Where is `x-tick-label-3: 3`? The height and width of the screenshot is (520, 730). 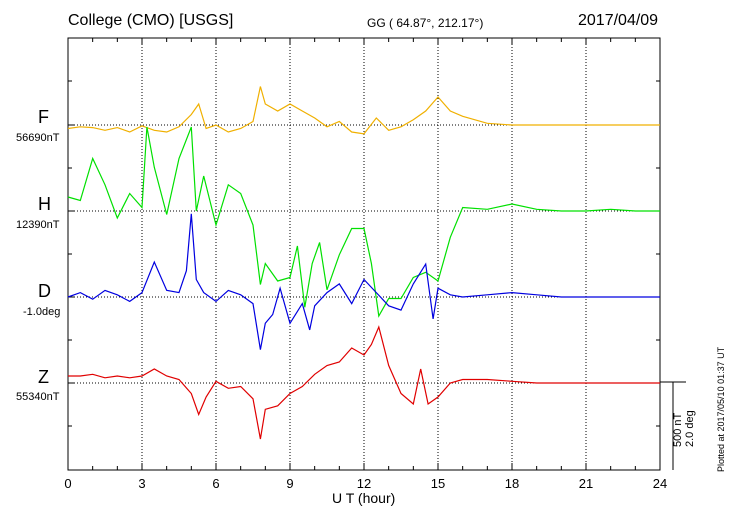
x-tick-label-3: 3 is located at coordinates (141, 483).